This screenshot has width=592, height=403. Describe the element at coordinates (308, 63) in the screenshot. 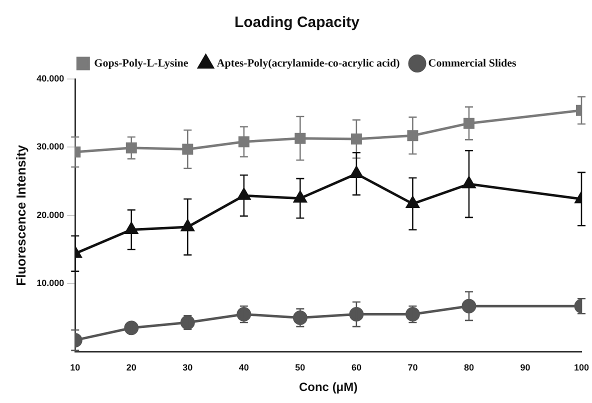

I see `legend-label: Aptes-Poly(acrylamide-co-acrylic acid)` at that location.